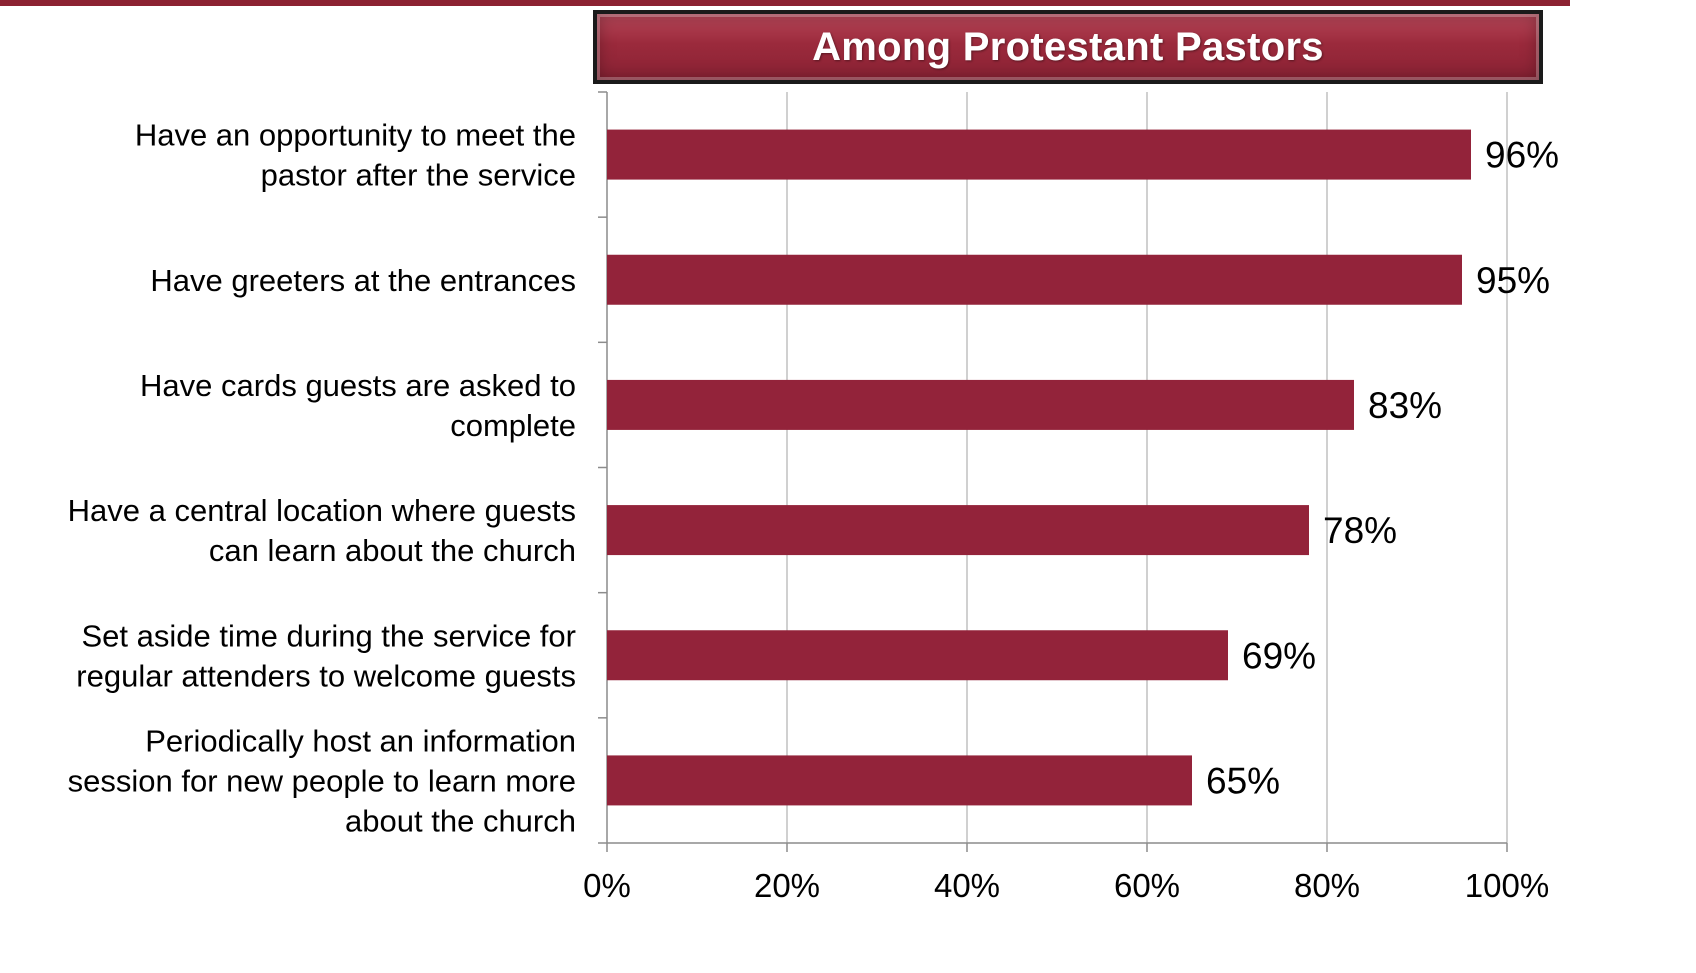  What do you see at coordinates (360, 740) in the screenshot?
I see `category-label: Periodically host an information` at bounding box center [360, 740].